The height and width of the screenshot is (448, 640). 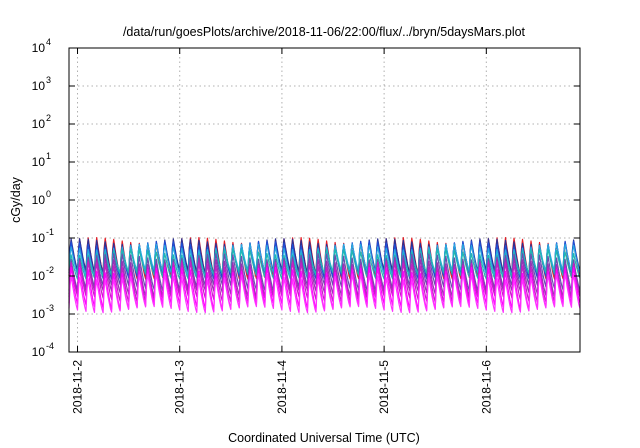 I want to click on y-tick-exponent: 3, so click(x=48, y=80).